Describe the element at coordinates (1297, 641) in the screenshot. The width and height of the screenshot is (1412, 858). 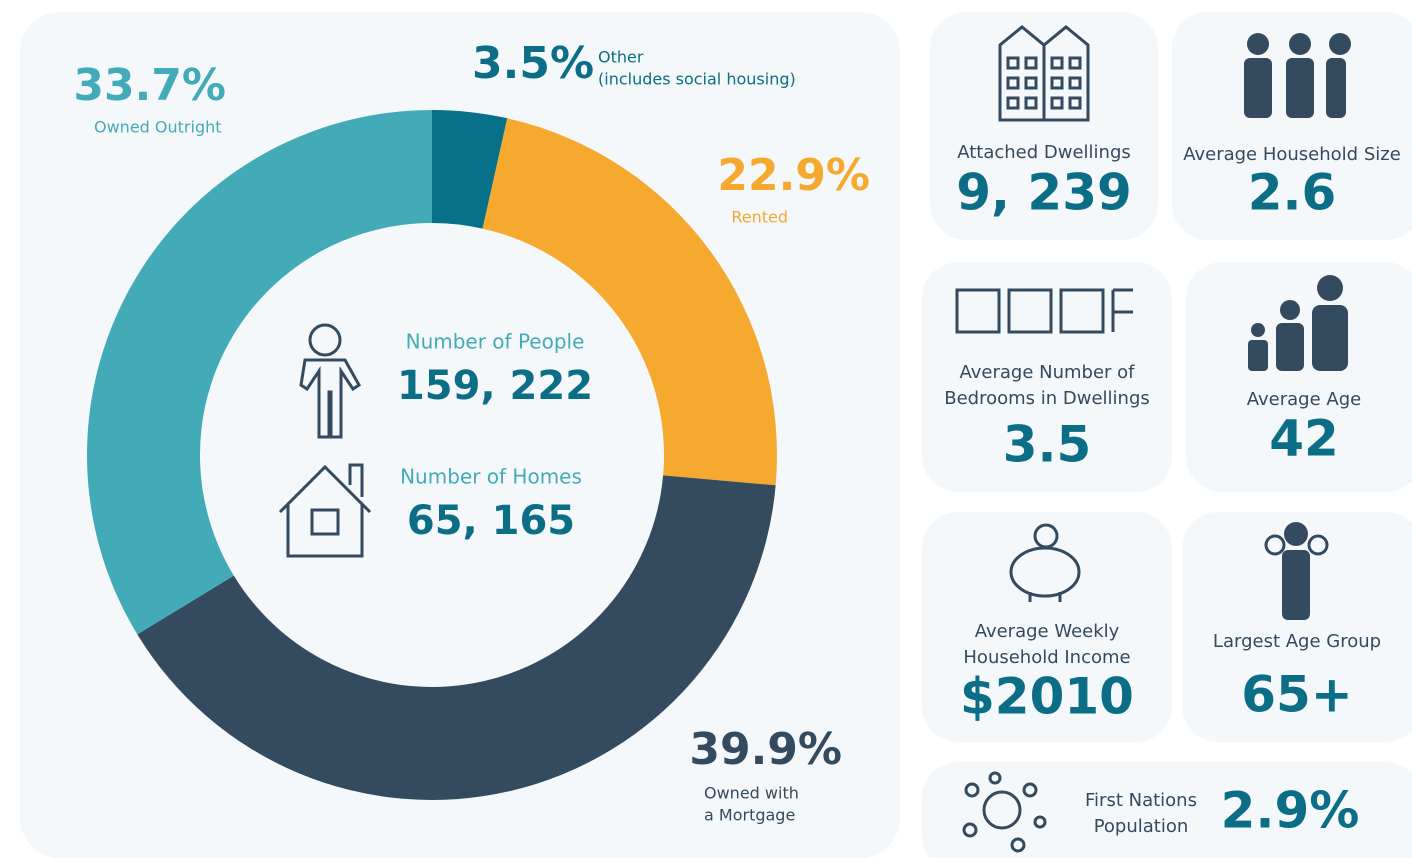
I see `card-label: Largest Age Group` at that location.